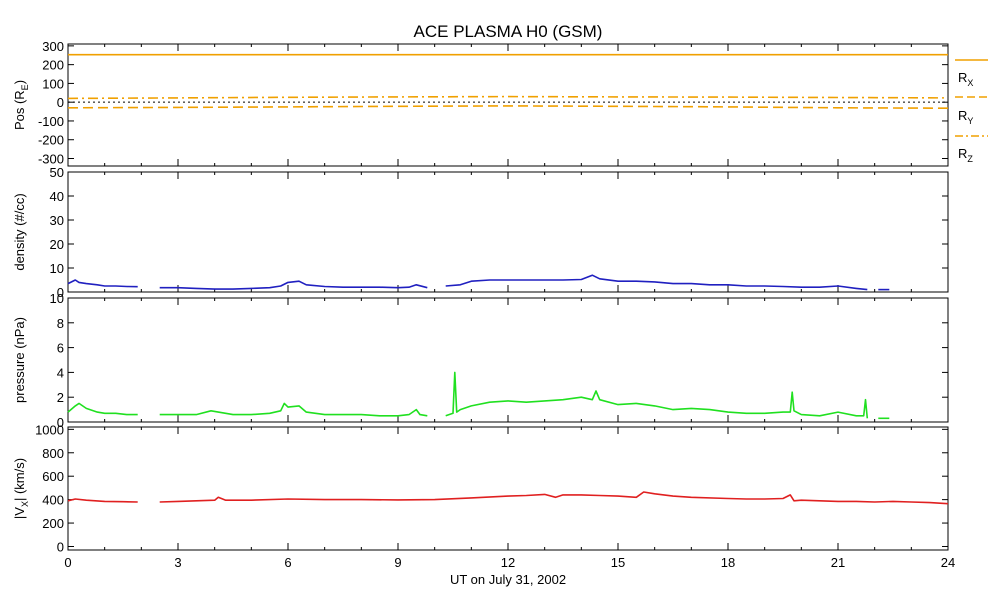  I want to click on x-tick-label: 12, so click(508, 562).